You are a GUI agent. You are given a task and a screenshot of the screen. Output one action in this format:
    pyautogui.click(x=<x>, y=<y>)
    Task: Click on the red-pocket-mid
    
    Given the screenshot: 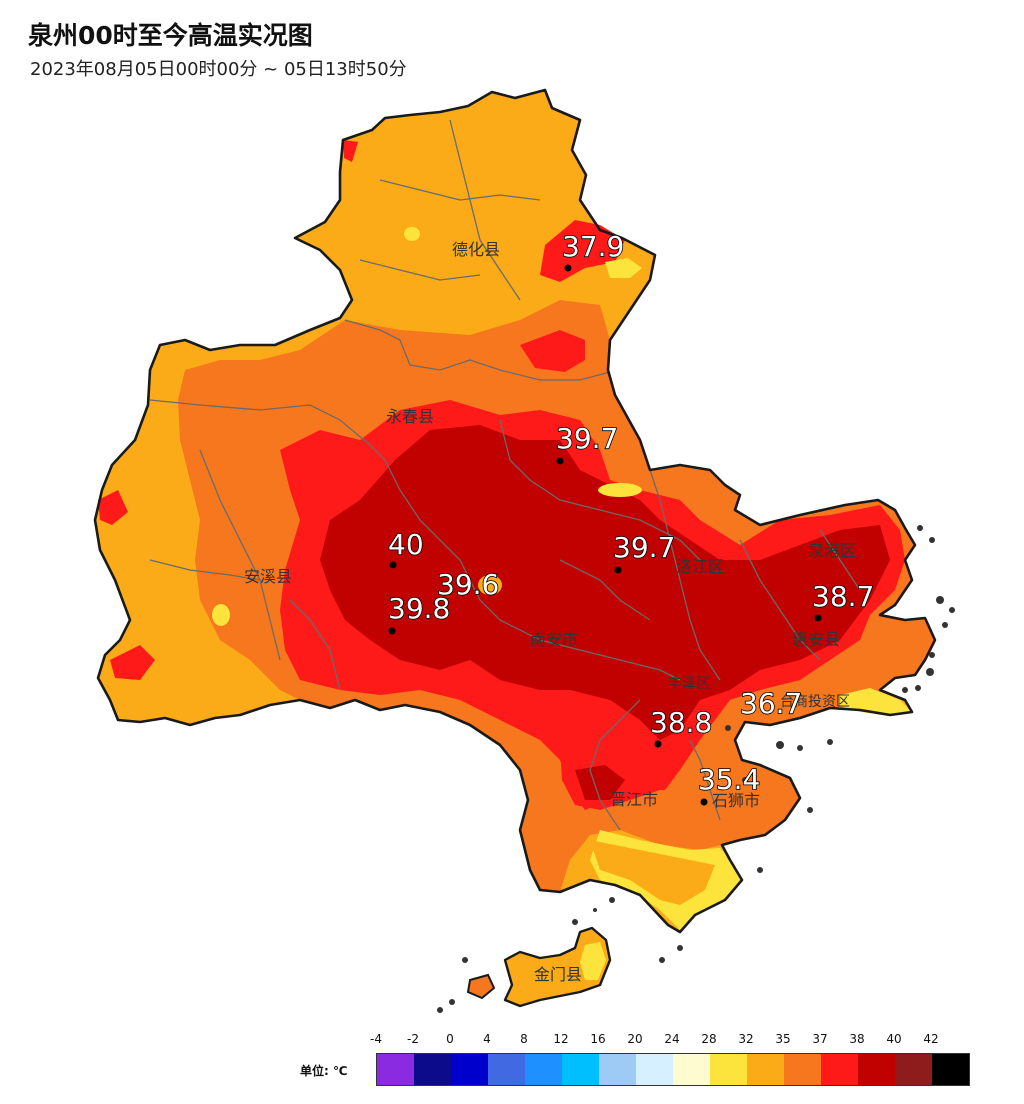 What is the action you would take?
    pyautogui.click(x=552, y=351)
    